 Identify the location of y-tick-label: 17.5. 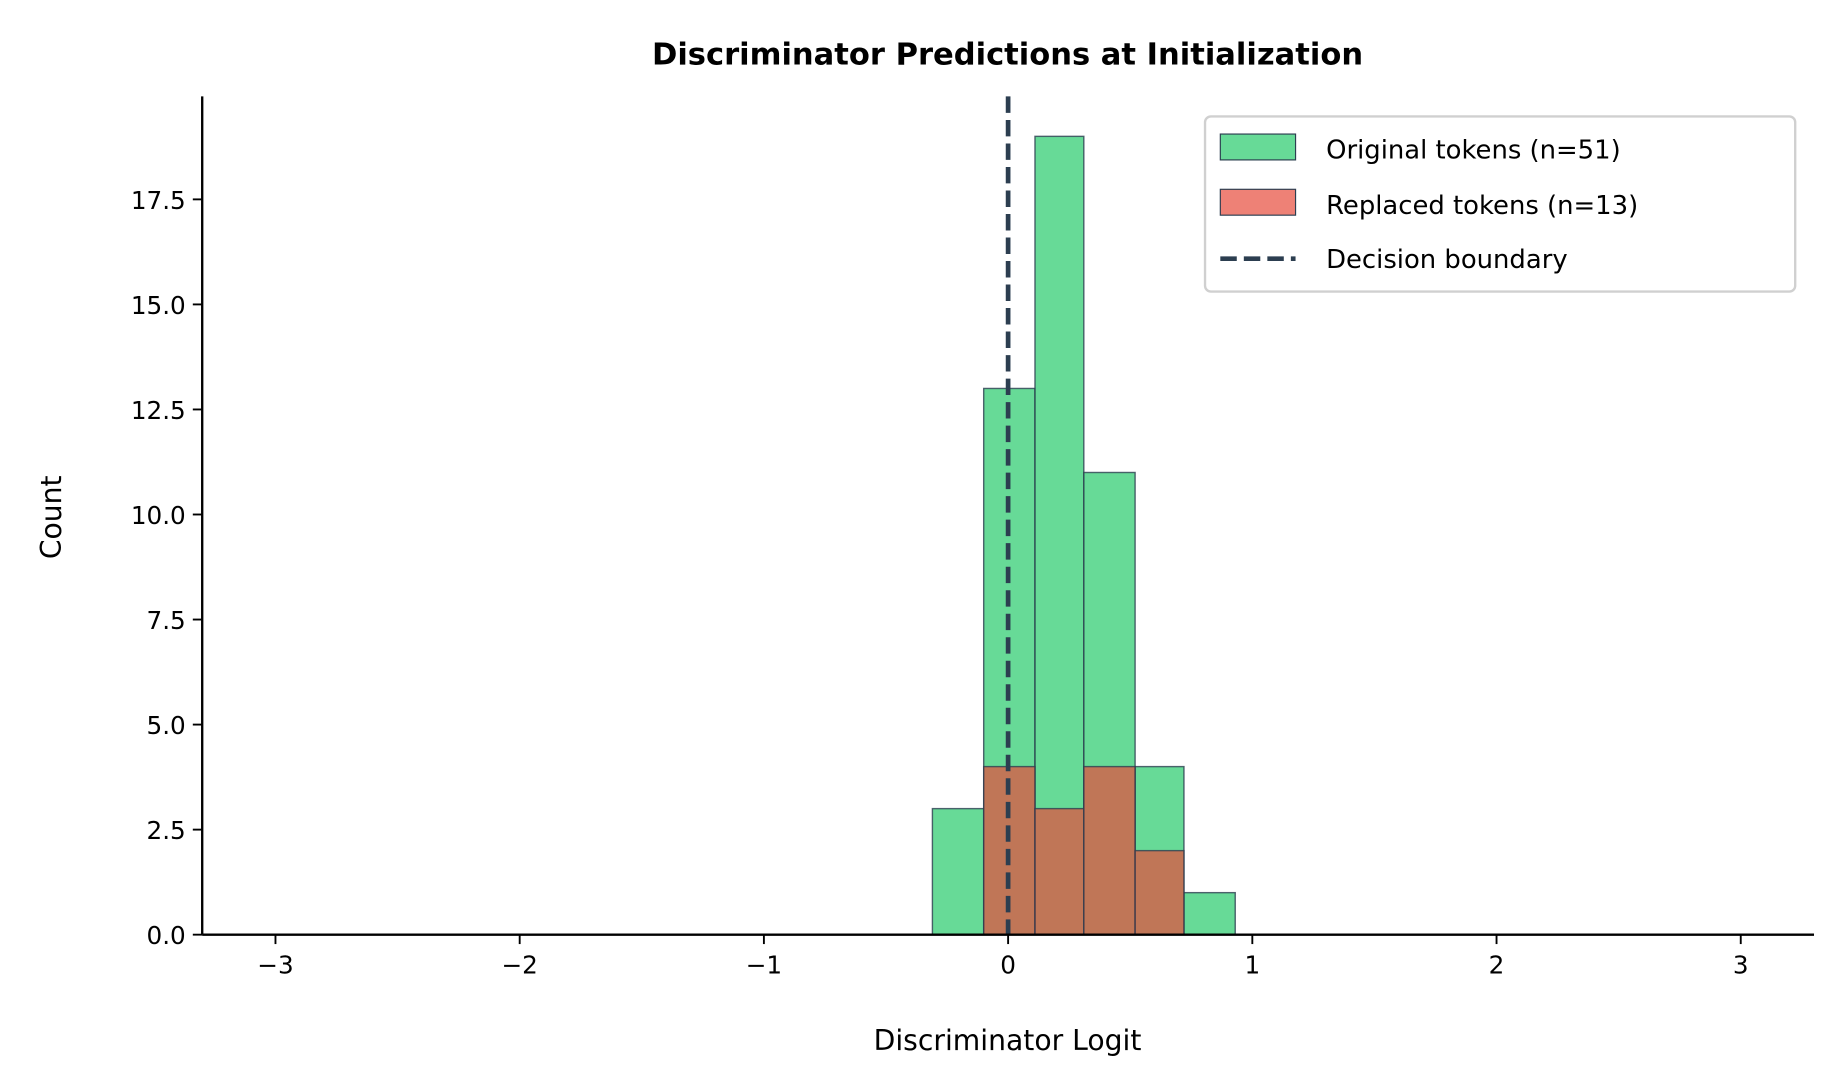
(158, 200).